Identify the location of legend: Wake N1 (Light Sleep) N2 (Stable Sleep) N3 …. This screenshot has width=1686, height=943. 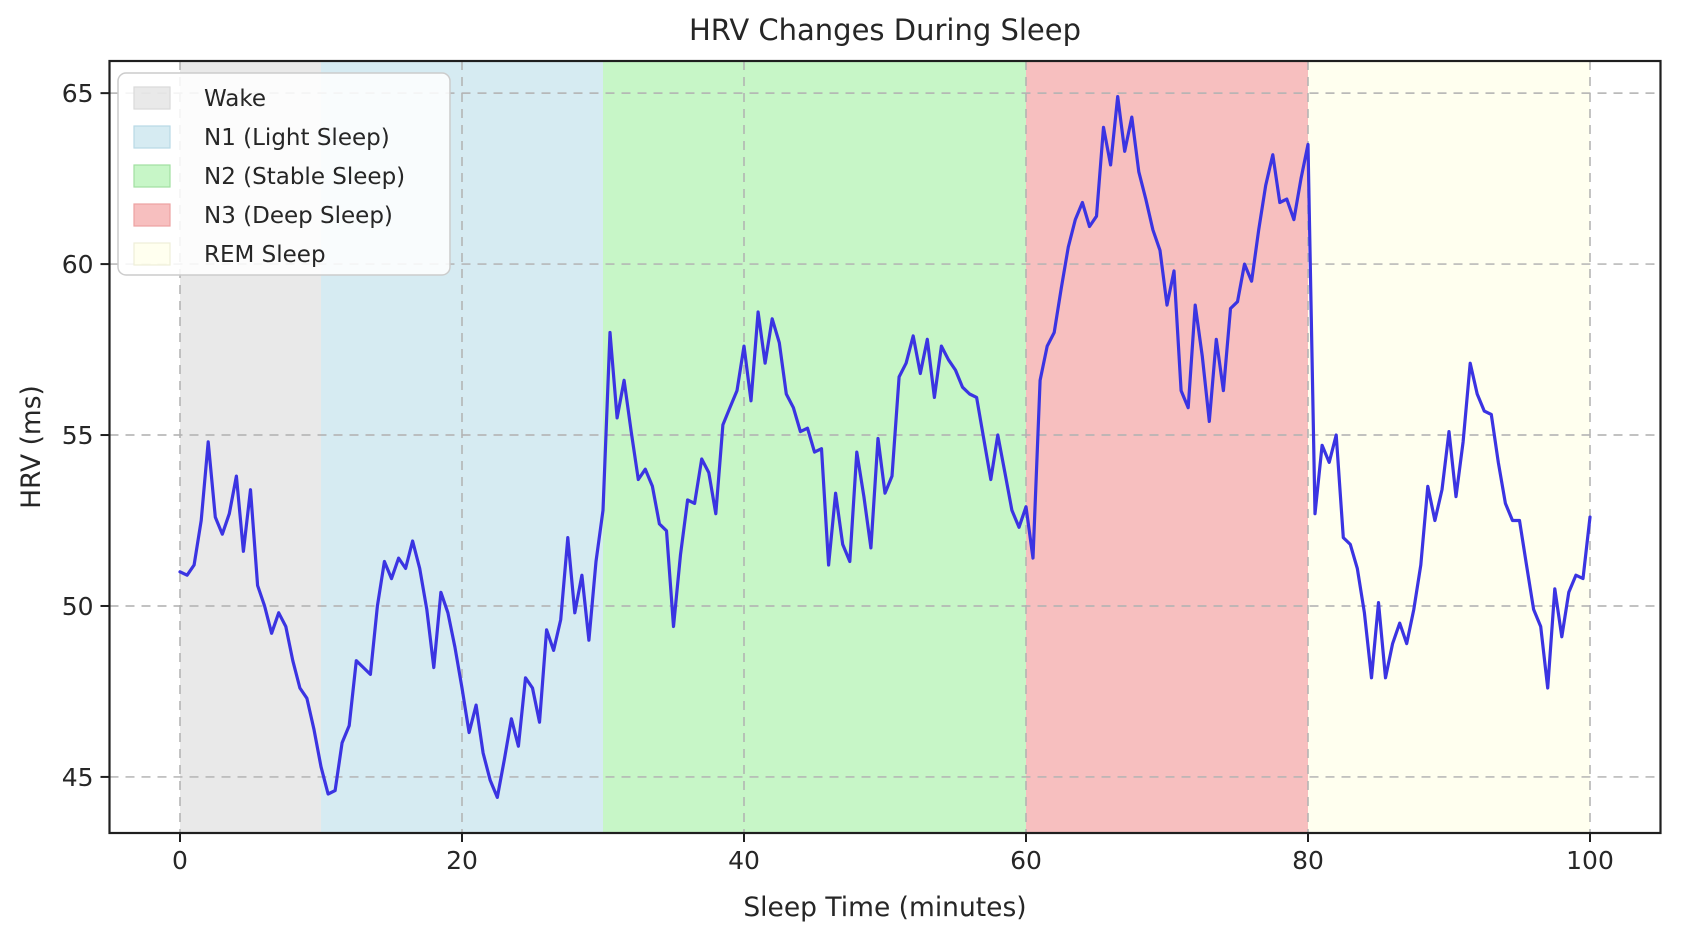
(284, 174).